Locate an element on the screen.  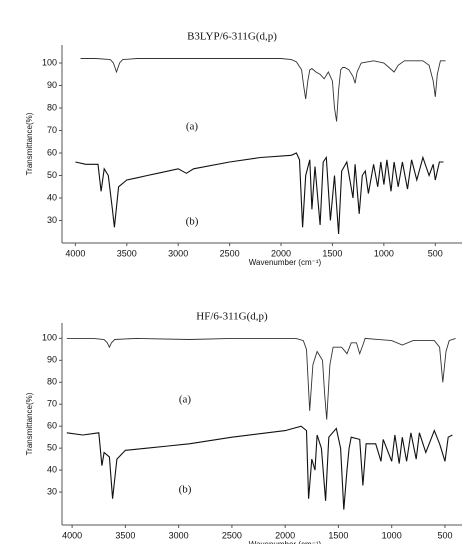
chart-title: HF/6-311G(d,p) is located at coordinates (232, 317).